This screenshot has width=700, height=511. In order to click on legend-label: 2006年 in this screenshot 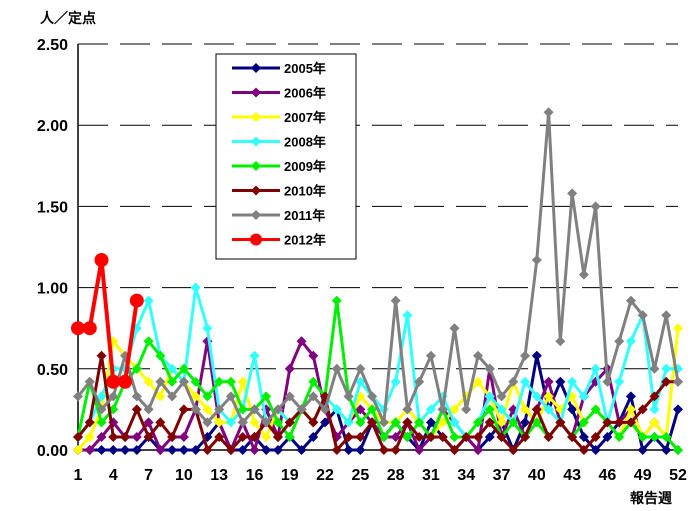, I will do `click(305, 93)`.